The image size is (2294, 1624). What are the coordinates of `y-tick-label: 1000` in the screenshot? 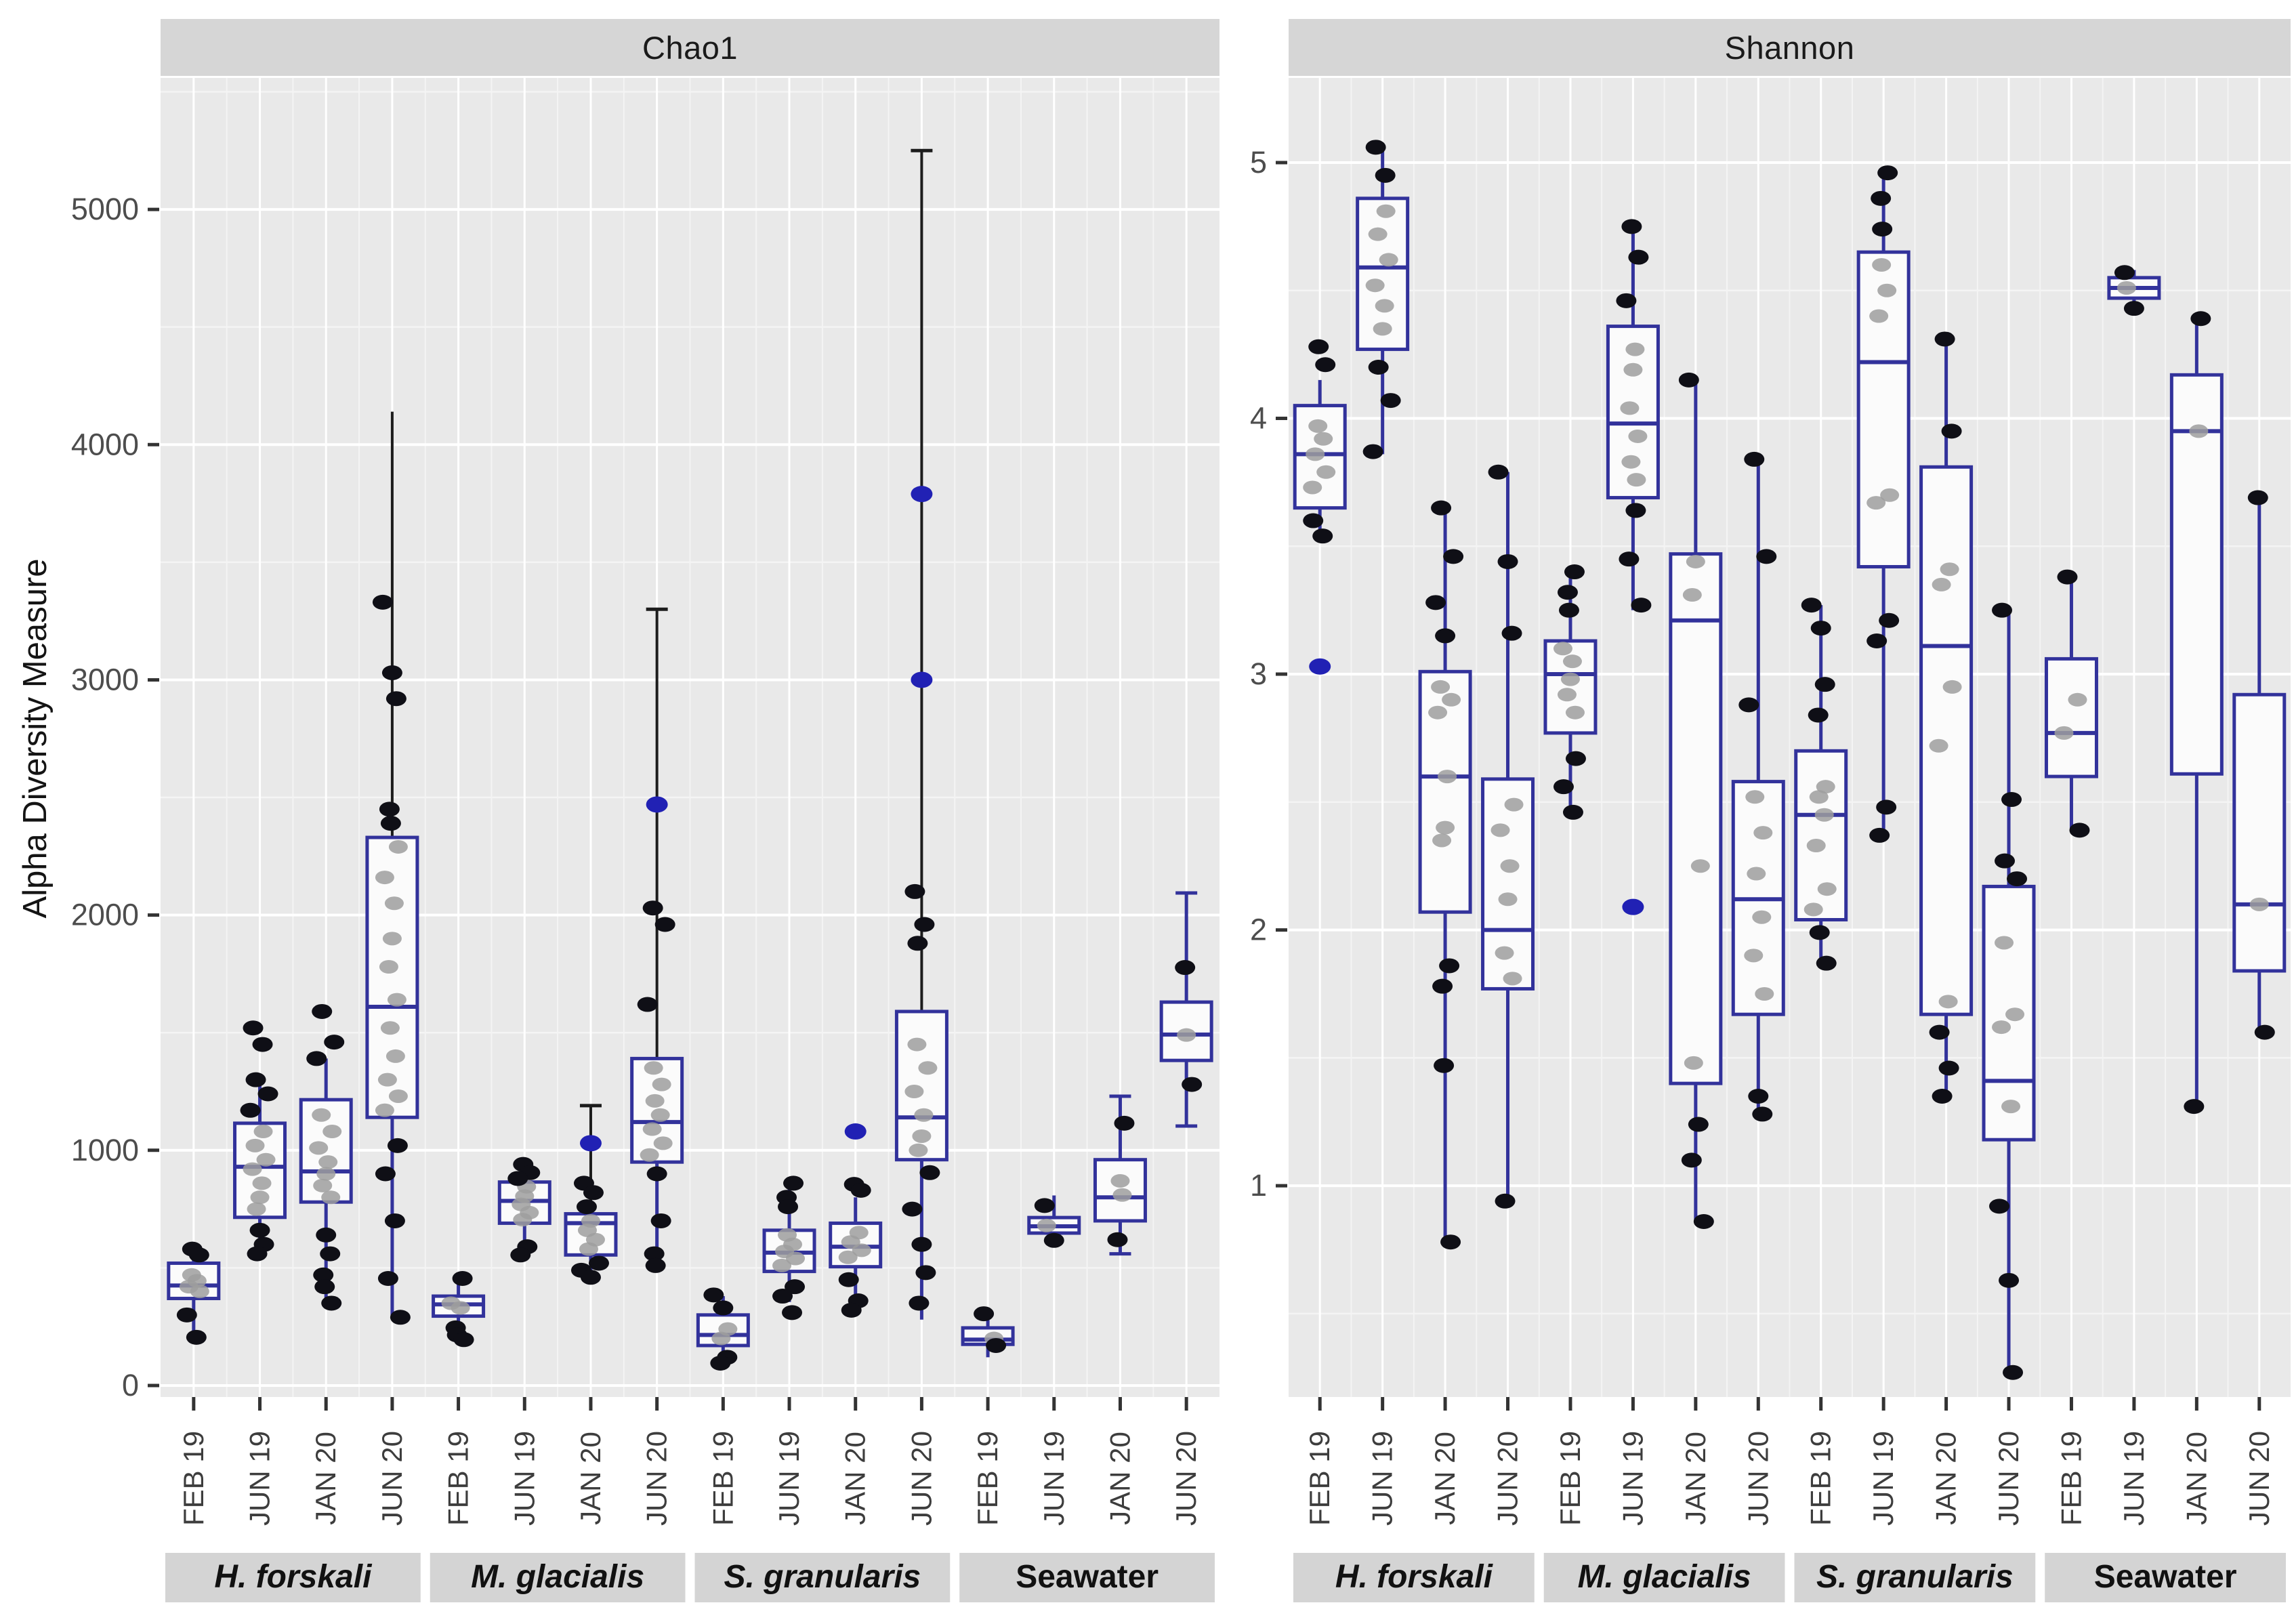 It's located at (105, 1150).